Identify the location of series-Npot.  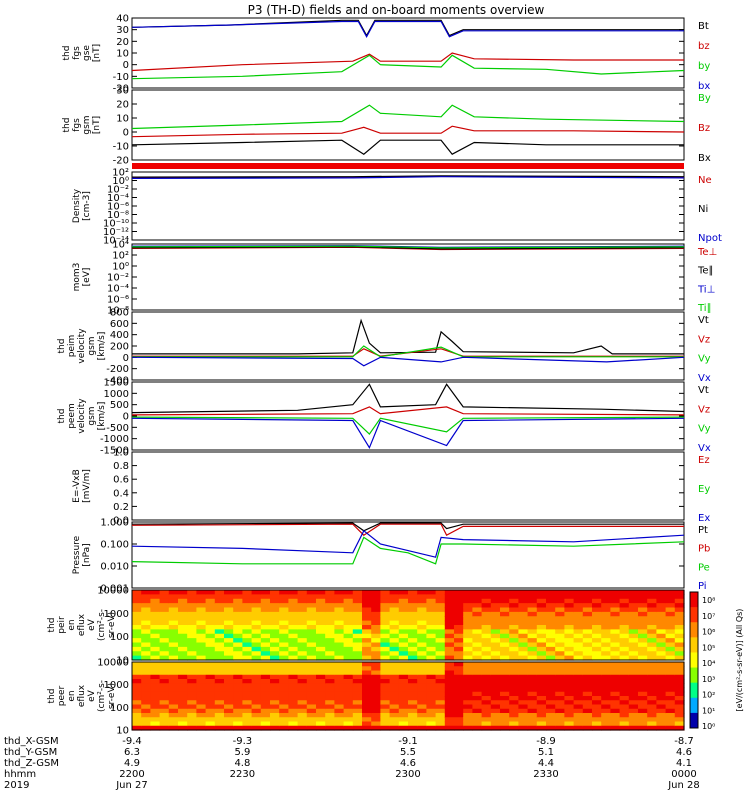
(408, 177).